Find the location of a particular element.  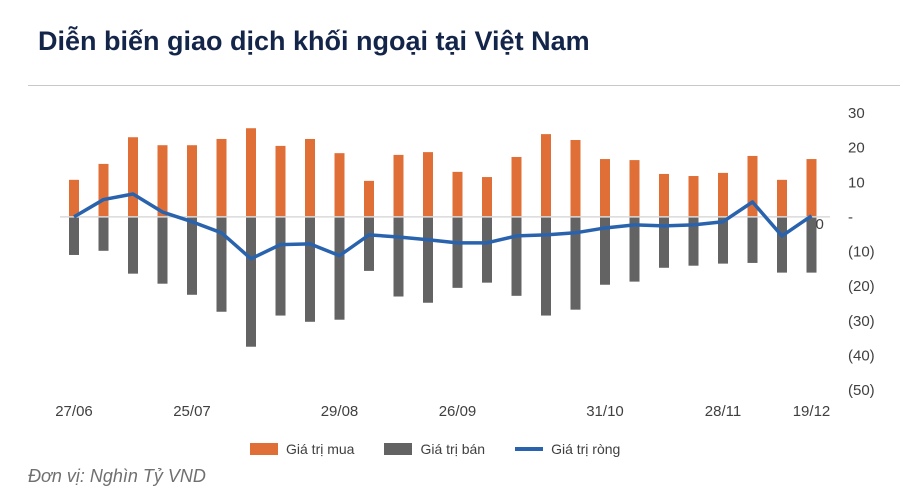

net-line is located at coordinates (443, 226).